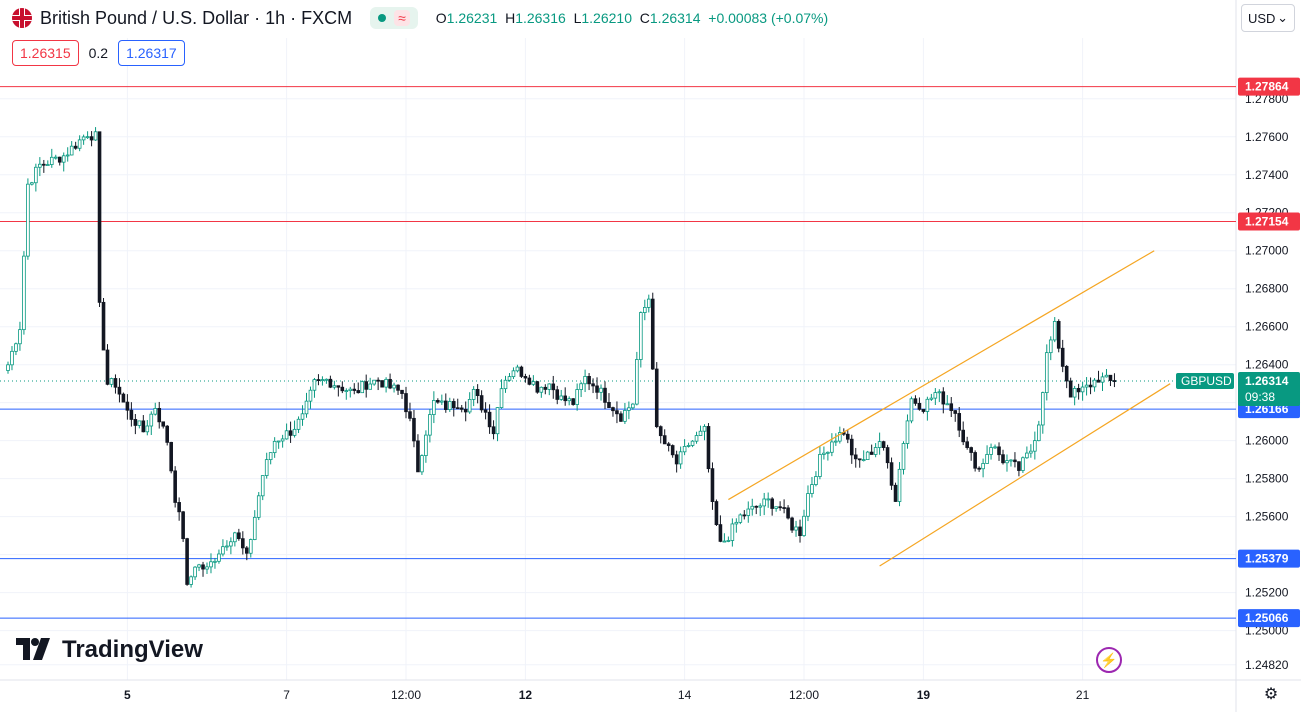 Image resolution: width=1301 pixels, height=712 pixels. I want to click on y-tick-label: 1.24820, so click(1267, 665).